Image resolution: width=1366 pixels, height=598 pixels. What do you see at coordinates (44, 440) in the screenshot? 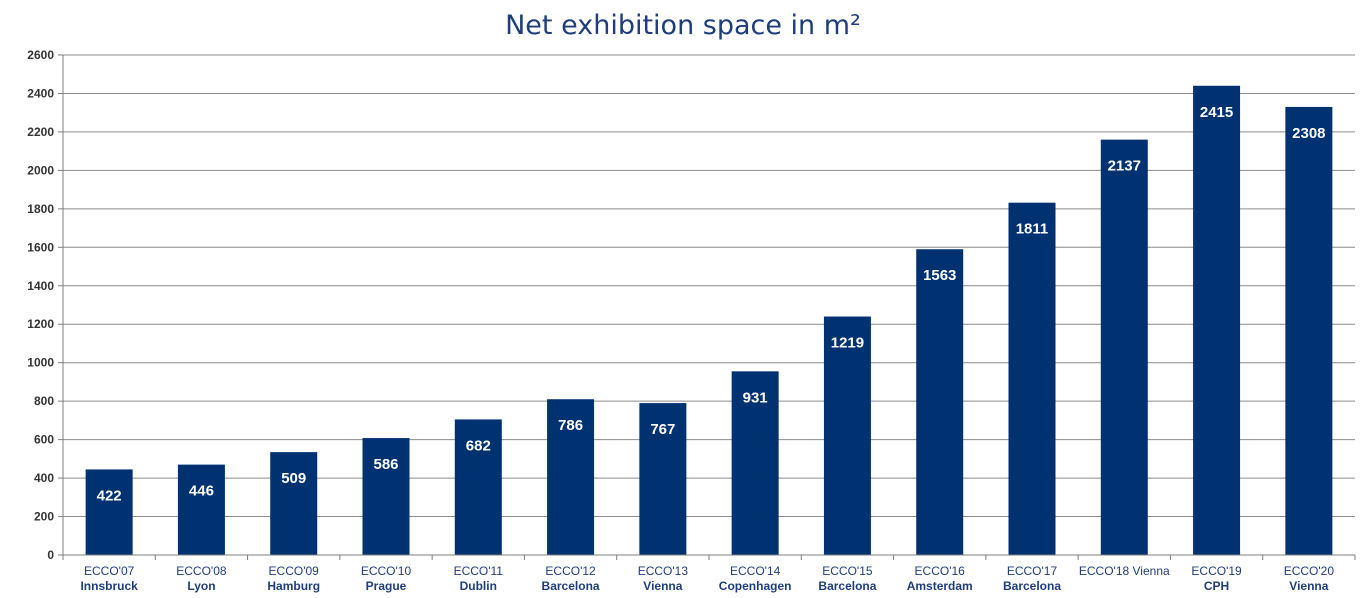
I see `y-tick-label: 600` at bounding box center [44, 440].